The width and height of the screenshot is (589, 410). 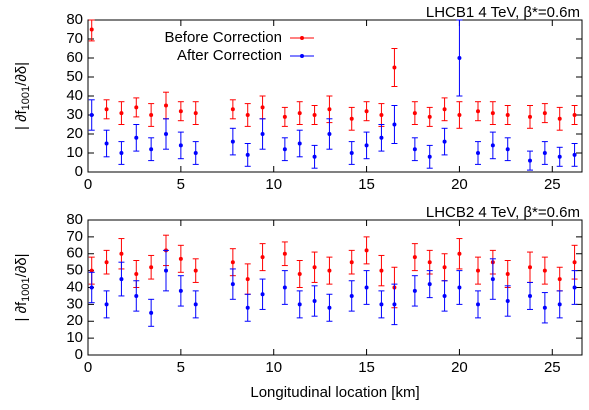 I want to click on x-tick-label: 20, so click(x=459, y=184).